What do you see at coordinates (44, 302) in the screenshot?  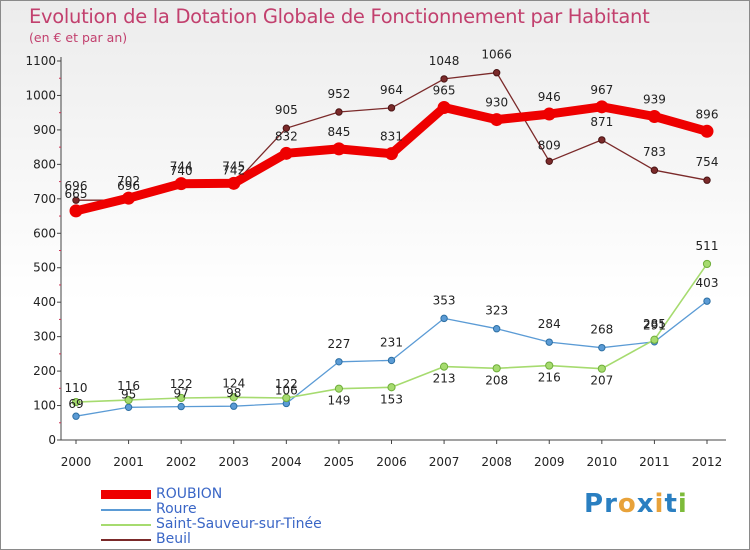 I see `y-tick-label: 400` at bounding box center [44, 302].